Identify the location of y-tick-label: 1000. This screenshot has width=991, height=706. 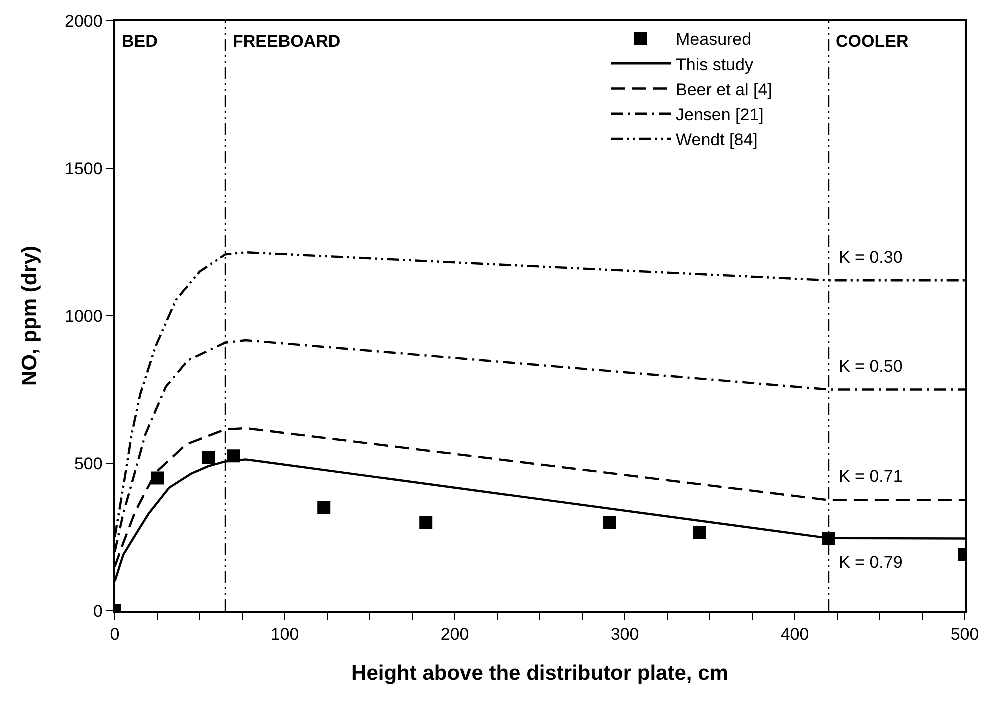
(84, 316).